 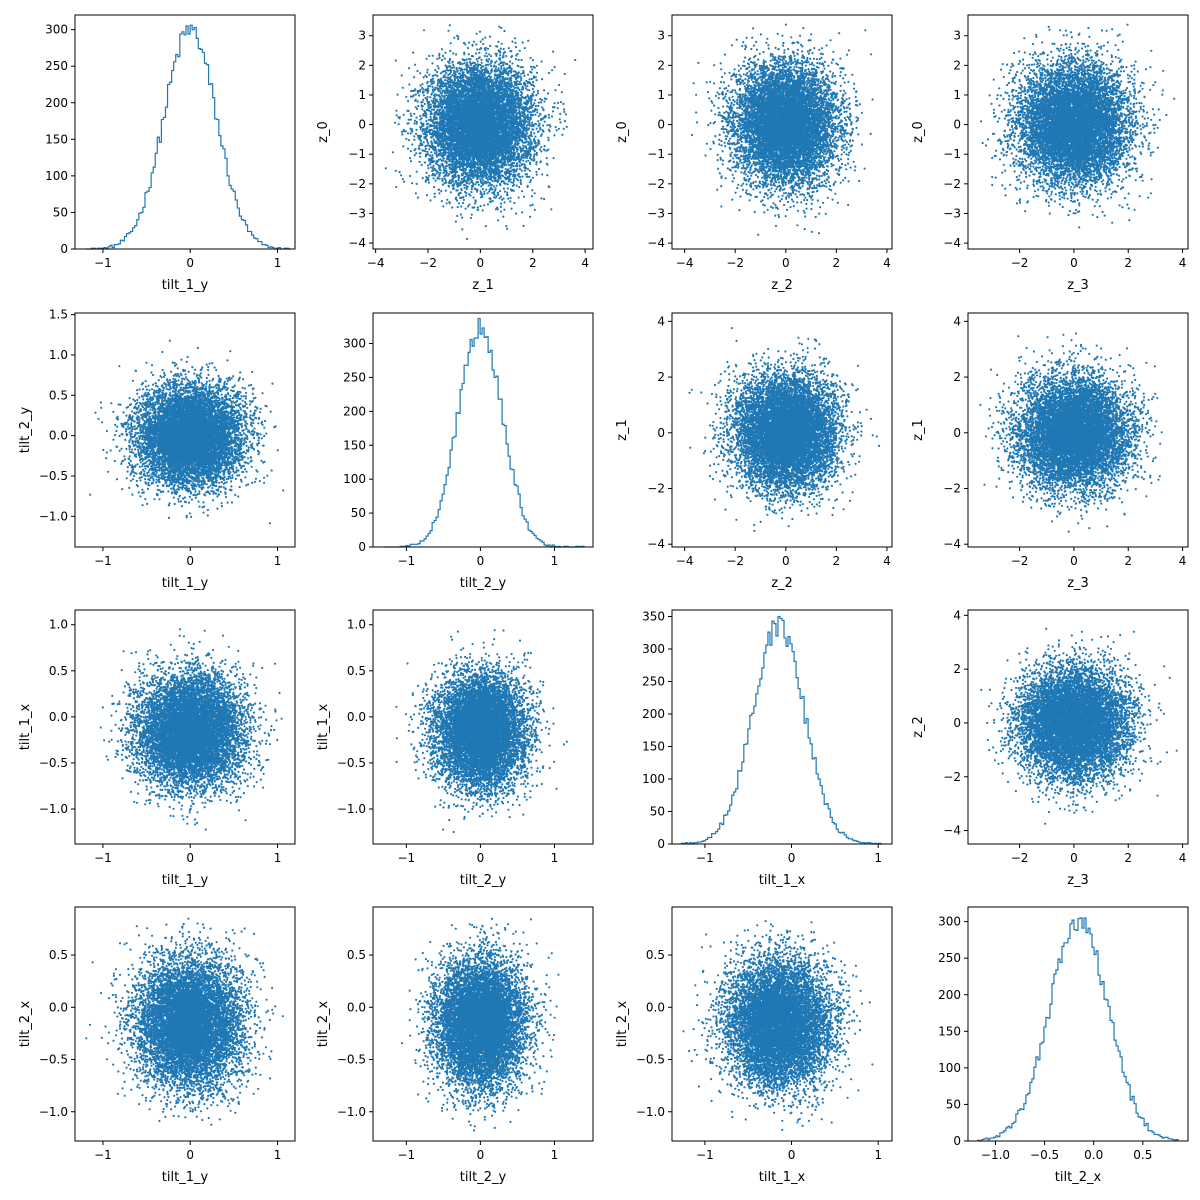 I want to click on y-tick-label: 3, so click(x=957, y=36).